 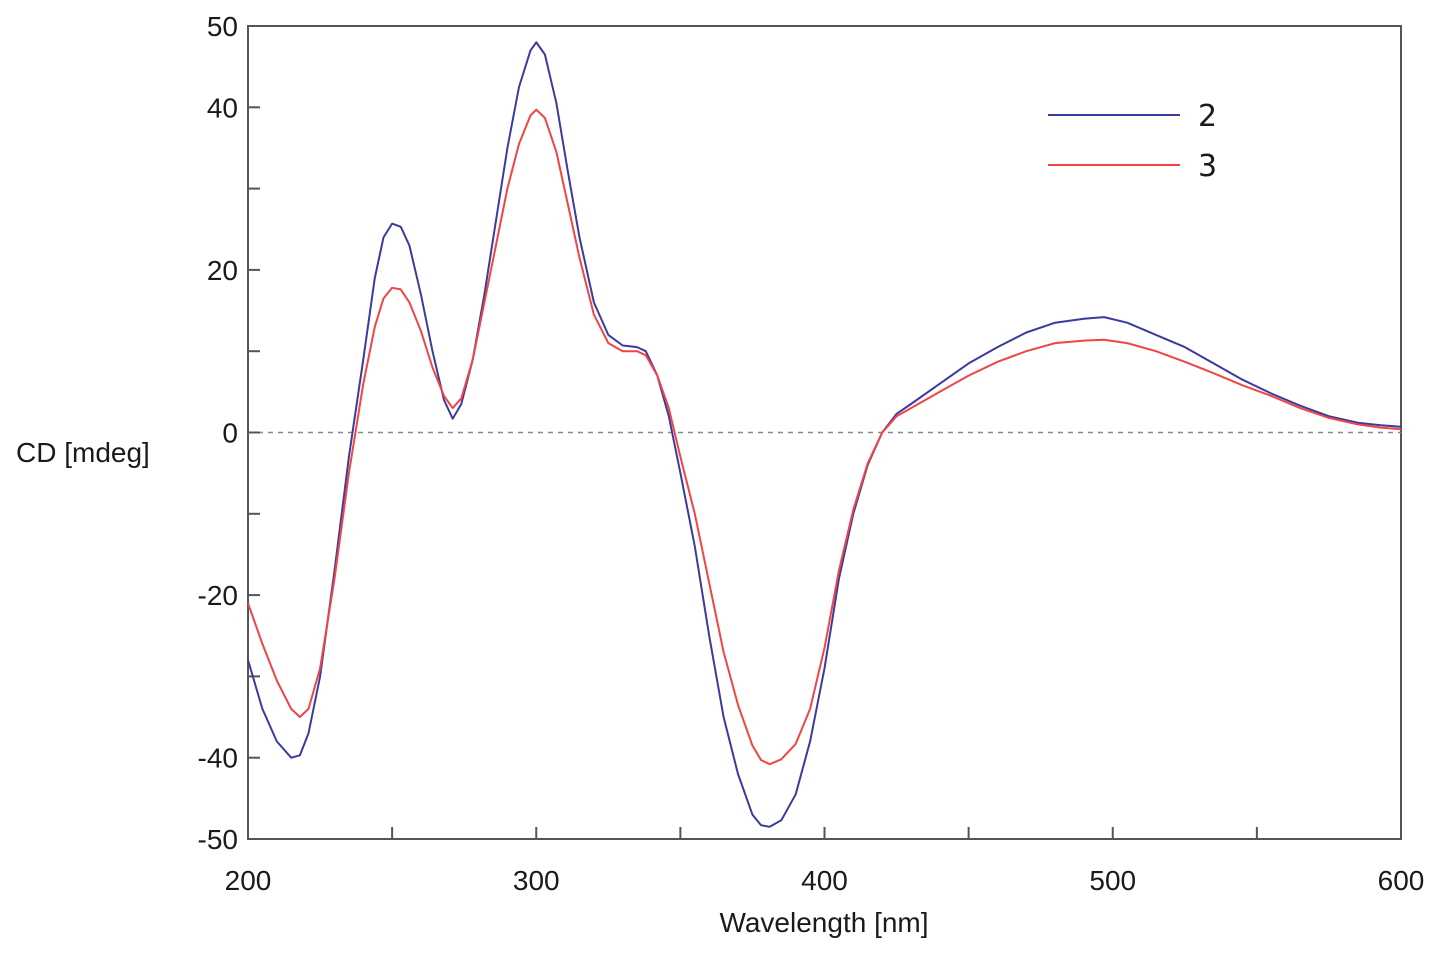 I want to click on y-tick-label: 50, so click(x=222, y=26).